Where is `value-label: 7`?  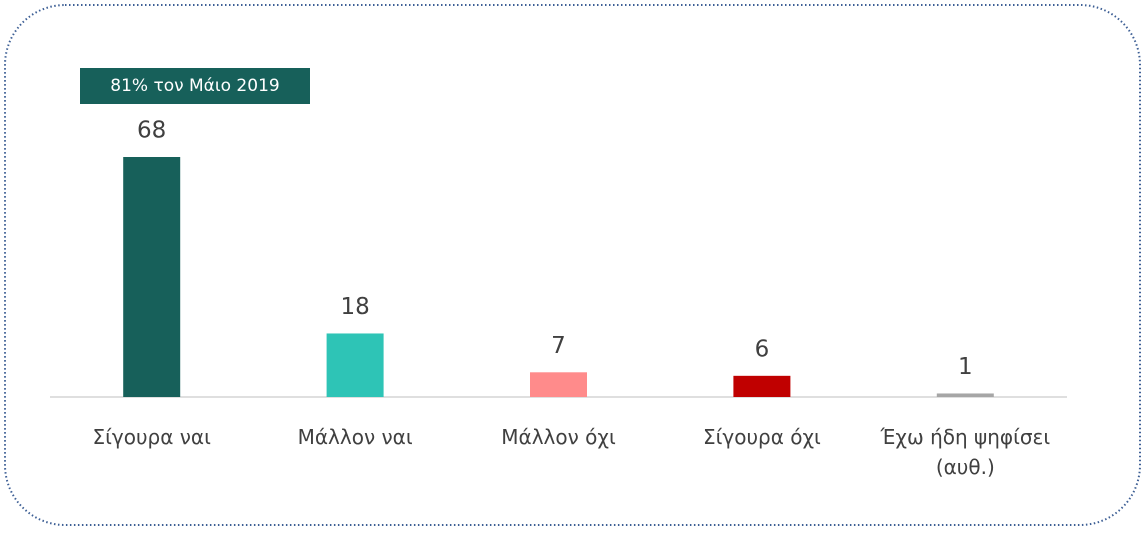
value-label: 7 is located at coordinates (558, 346).